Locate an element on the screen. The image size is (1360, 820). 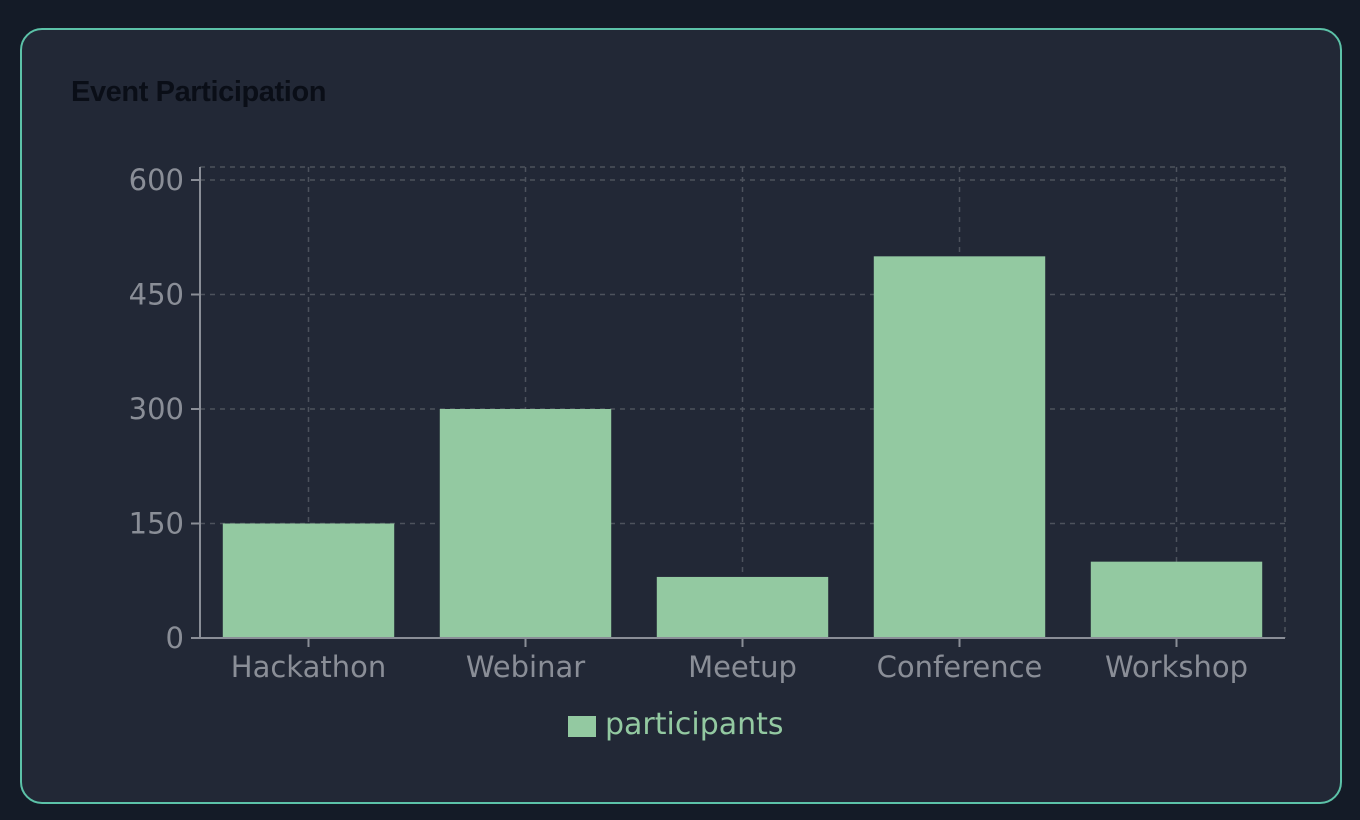
x-tick-label-0: Hackathon is located at coordinates (308, 667).